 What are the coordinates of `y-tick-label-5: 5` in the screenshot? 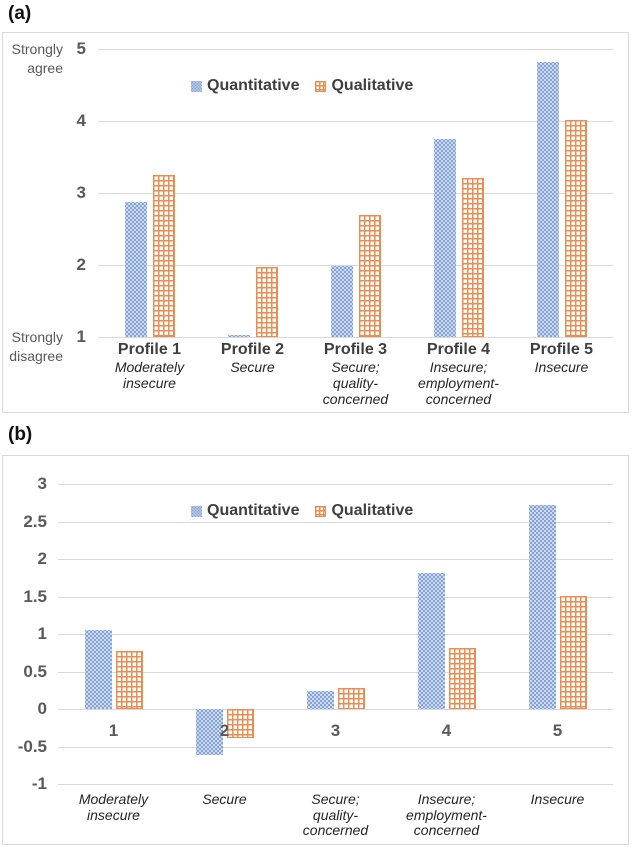 It's located at (81, 48).